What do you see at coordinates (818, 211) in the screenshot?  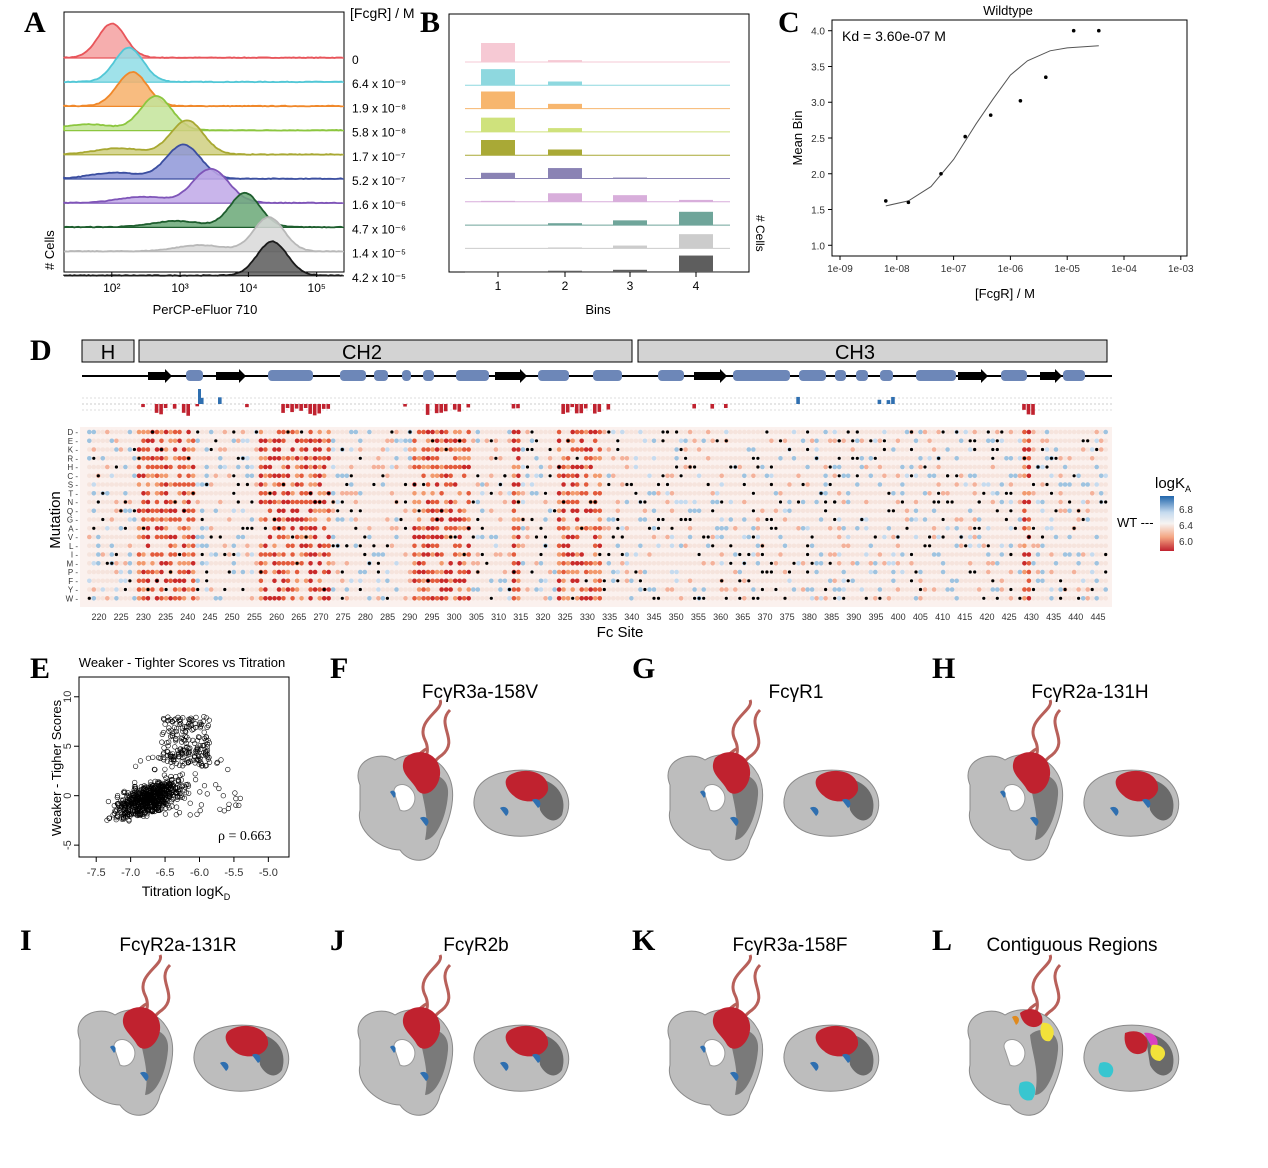 I see `c-y-tick-label: 1.5` at bounding box center [818, 211].